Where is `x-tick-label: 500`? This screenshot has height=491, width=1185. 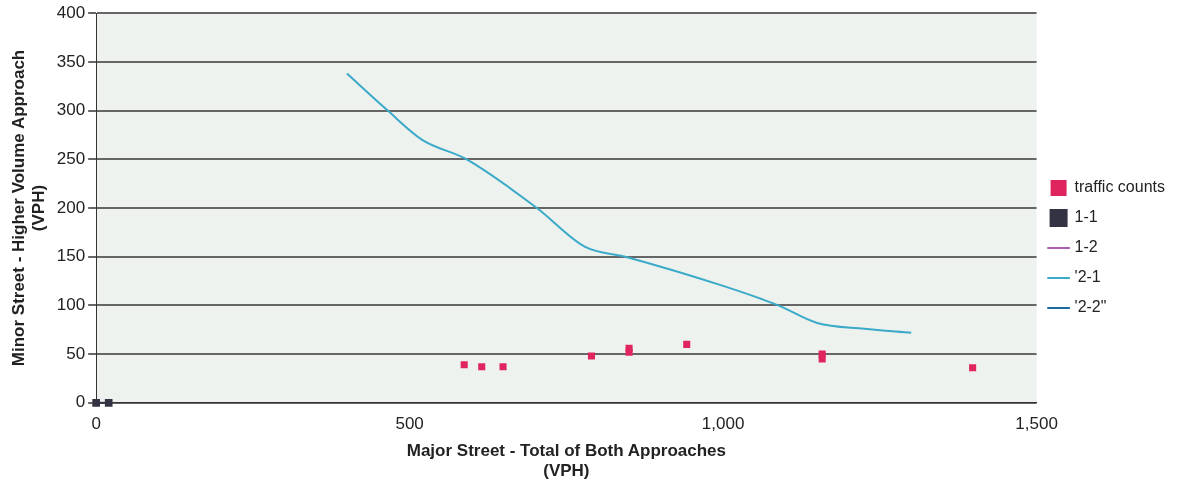
x-tick-label: 500 is located at coordinates (409, 423).